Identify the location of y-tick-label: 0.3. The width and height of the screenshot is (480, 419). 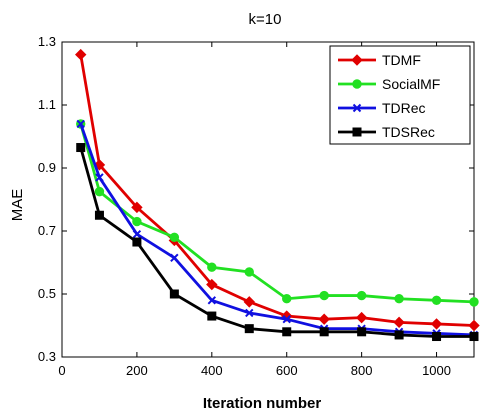
(47, 356).